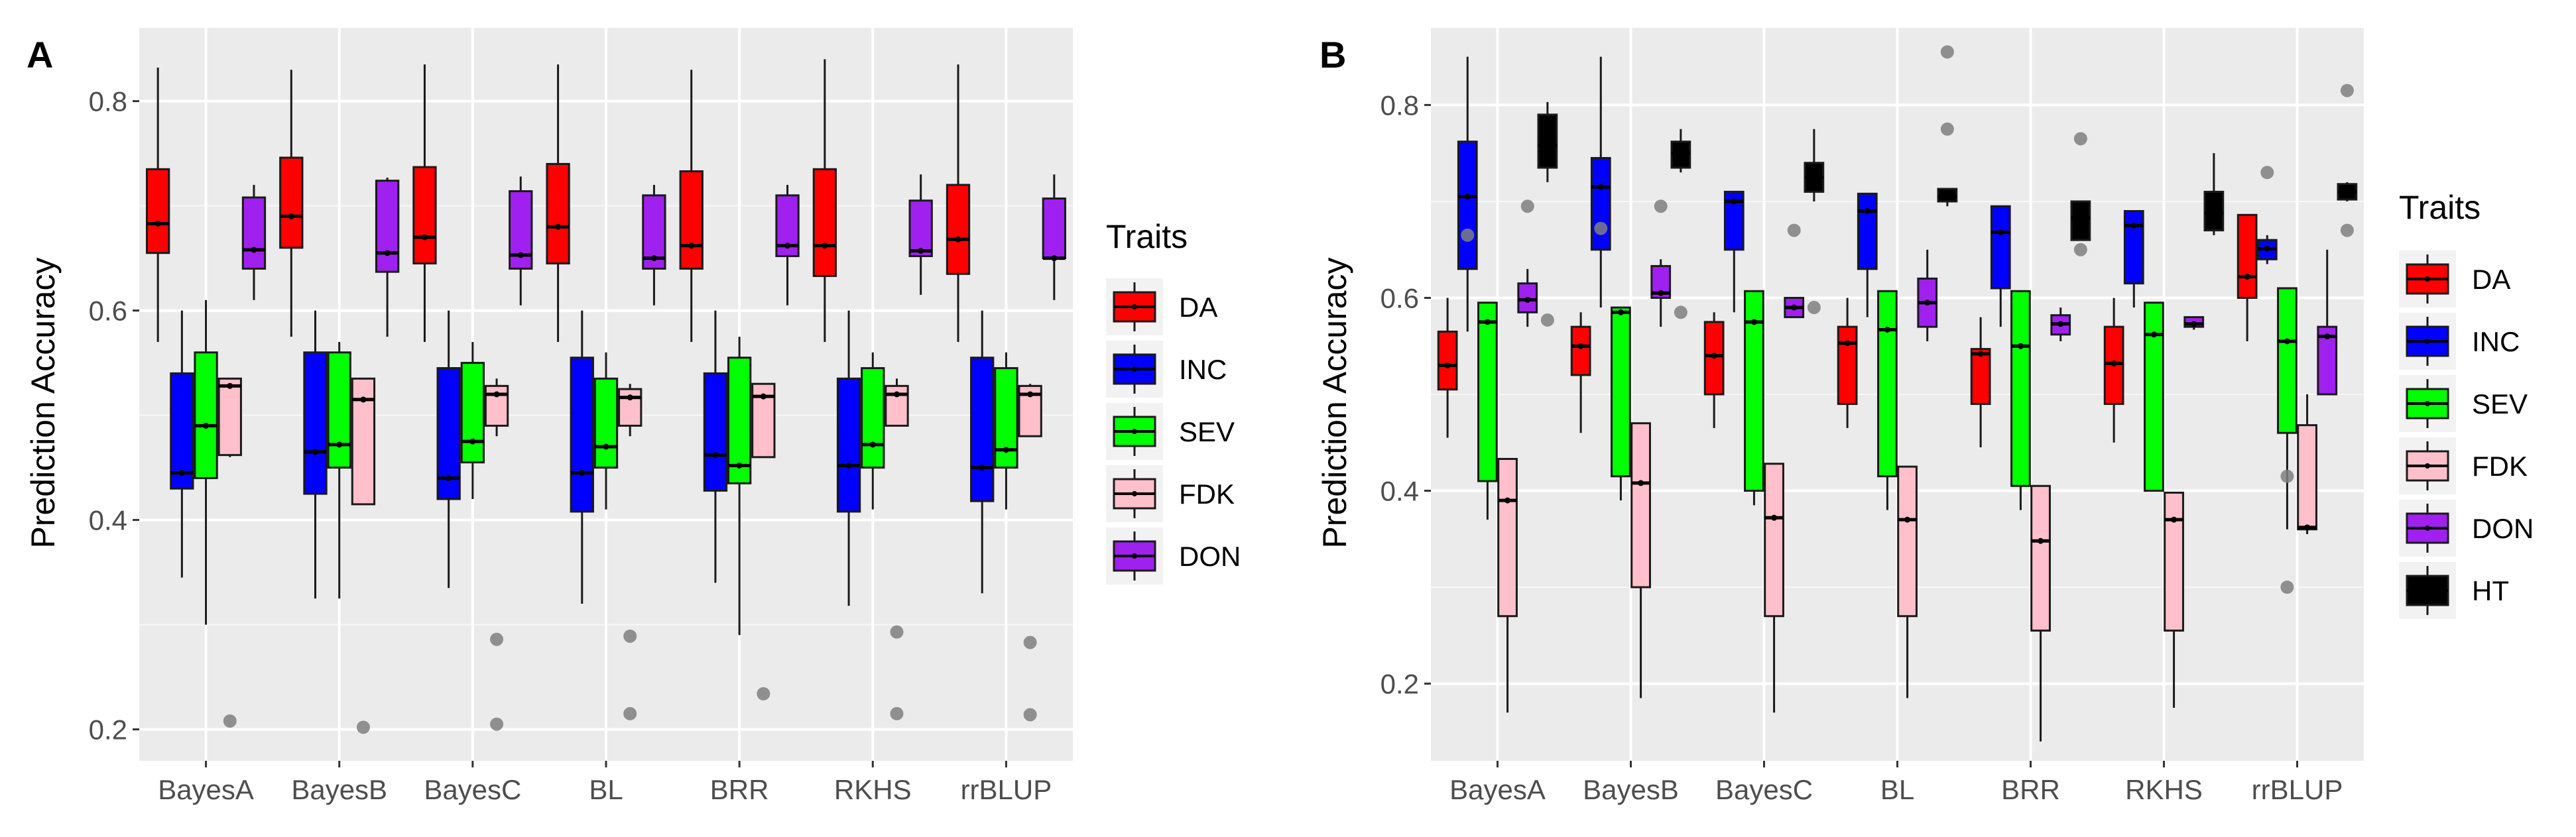 The image size is (2576, 837). What do you see at coordinates (2459, 341) in the screenshot?
I see `legend-item-inc: INC` at bounding box center [2459, 341].